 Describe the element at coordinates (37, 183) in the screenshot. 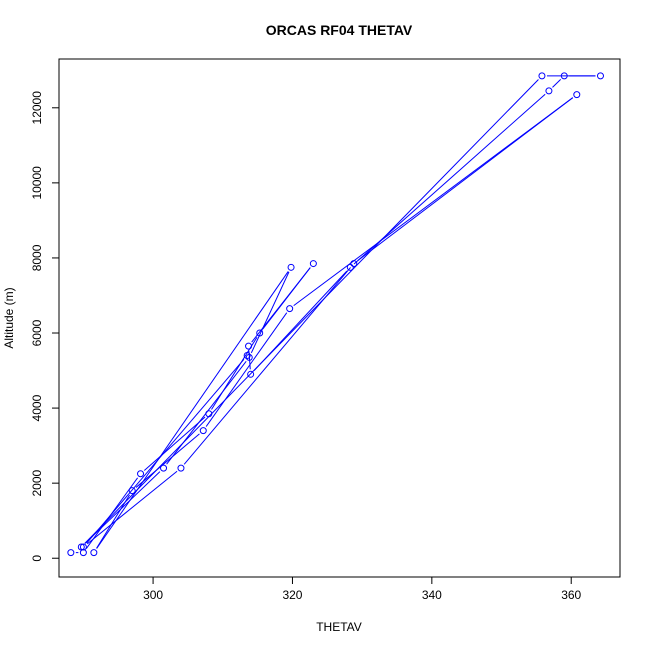

I see `y-tick-label: 10000` at that location.